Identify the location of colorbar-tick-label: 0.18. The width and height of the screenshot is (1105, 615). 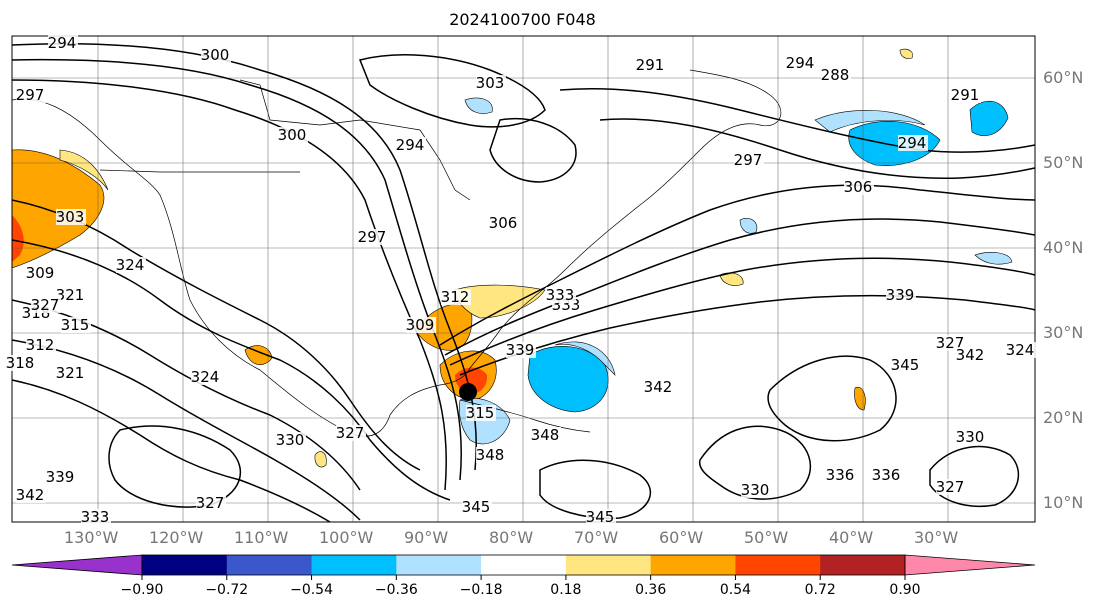
(566, 590).